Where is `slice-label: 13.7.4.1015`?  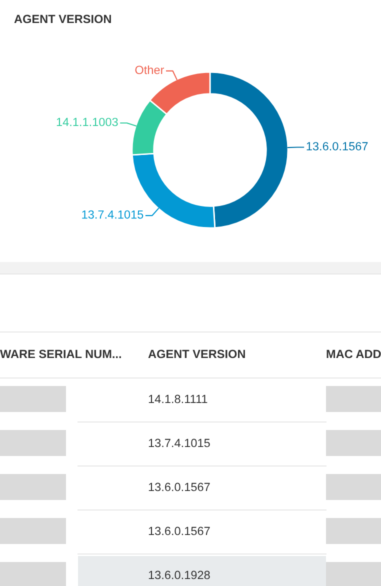 slice-label: 13.7.4.1015 is located at coordinates (113, 214).